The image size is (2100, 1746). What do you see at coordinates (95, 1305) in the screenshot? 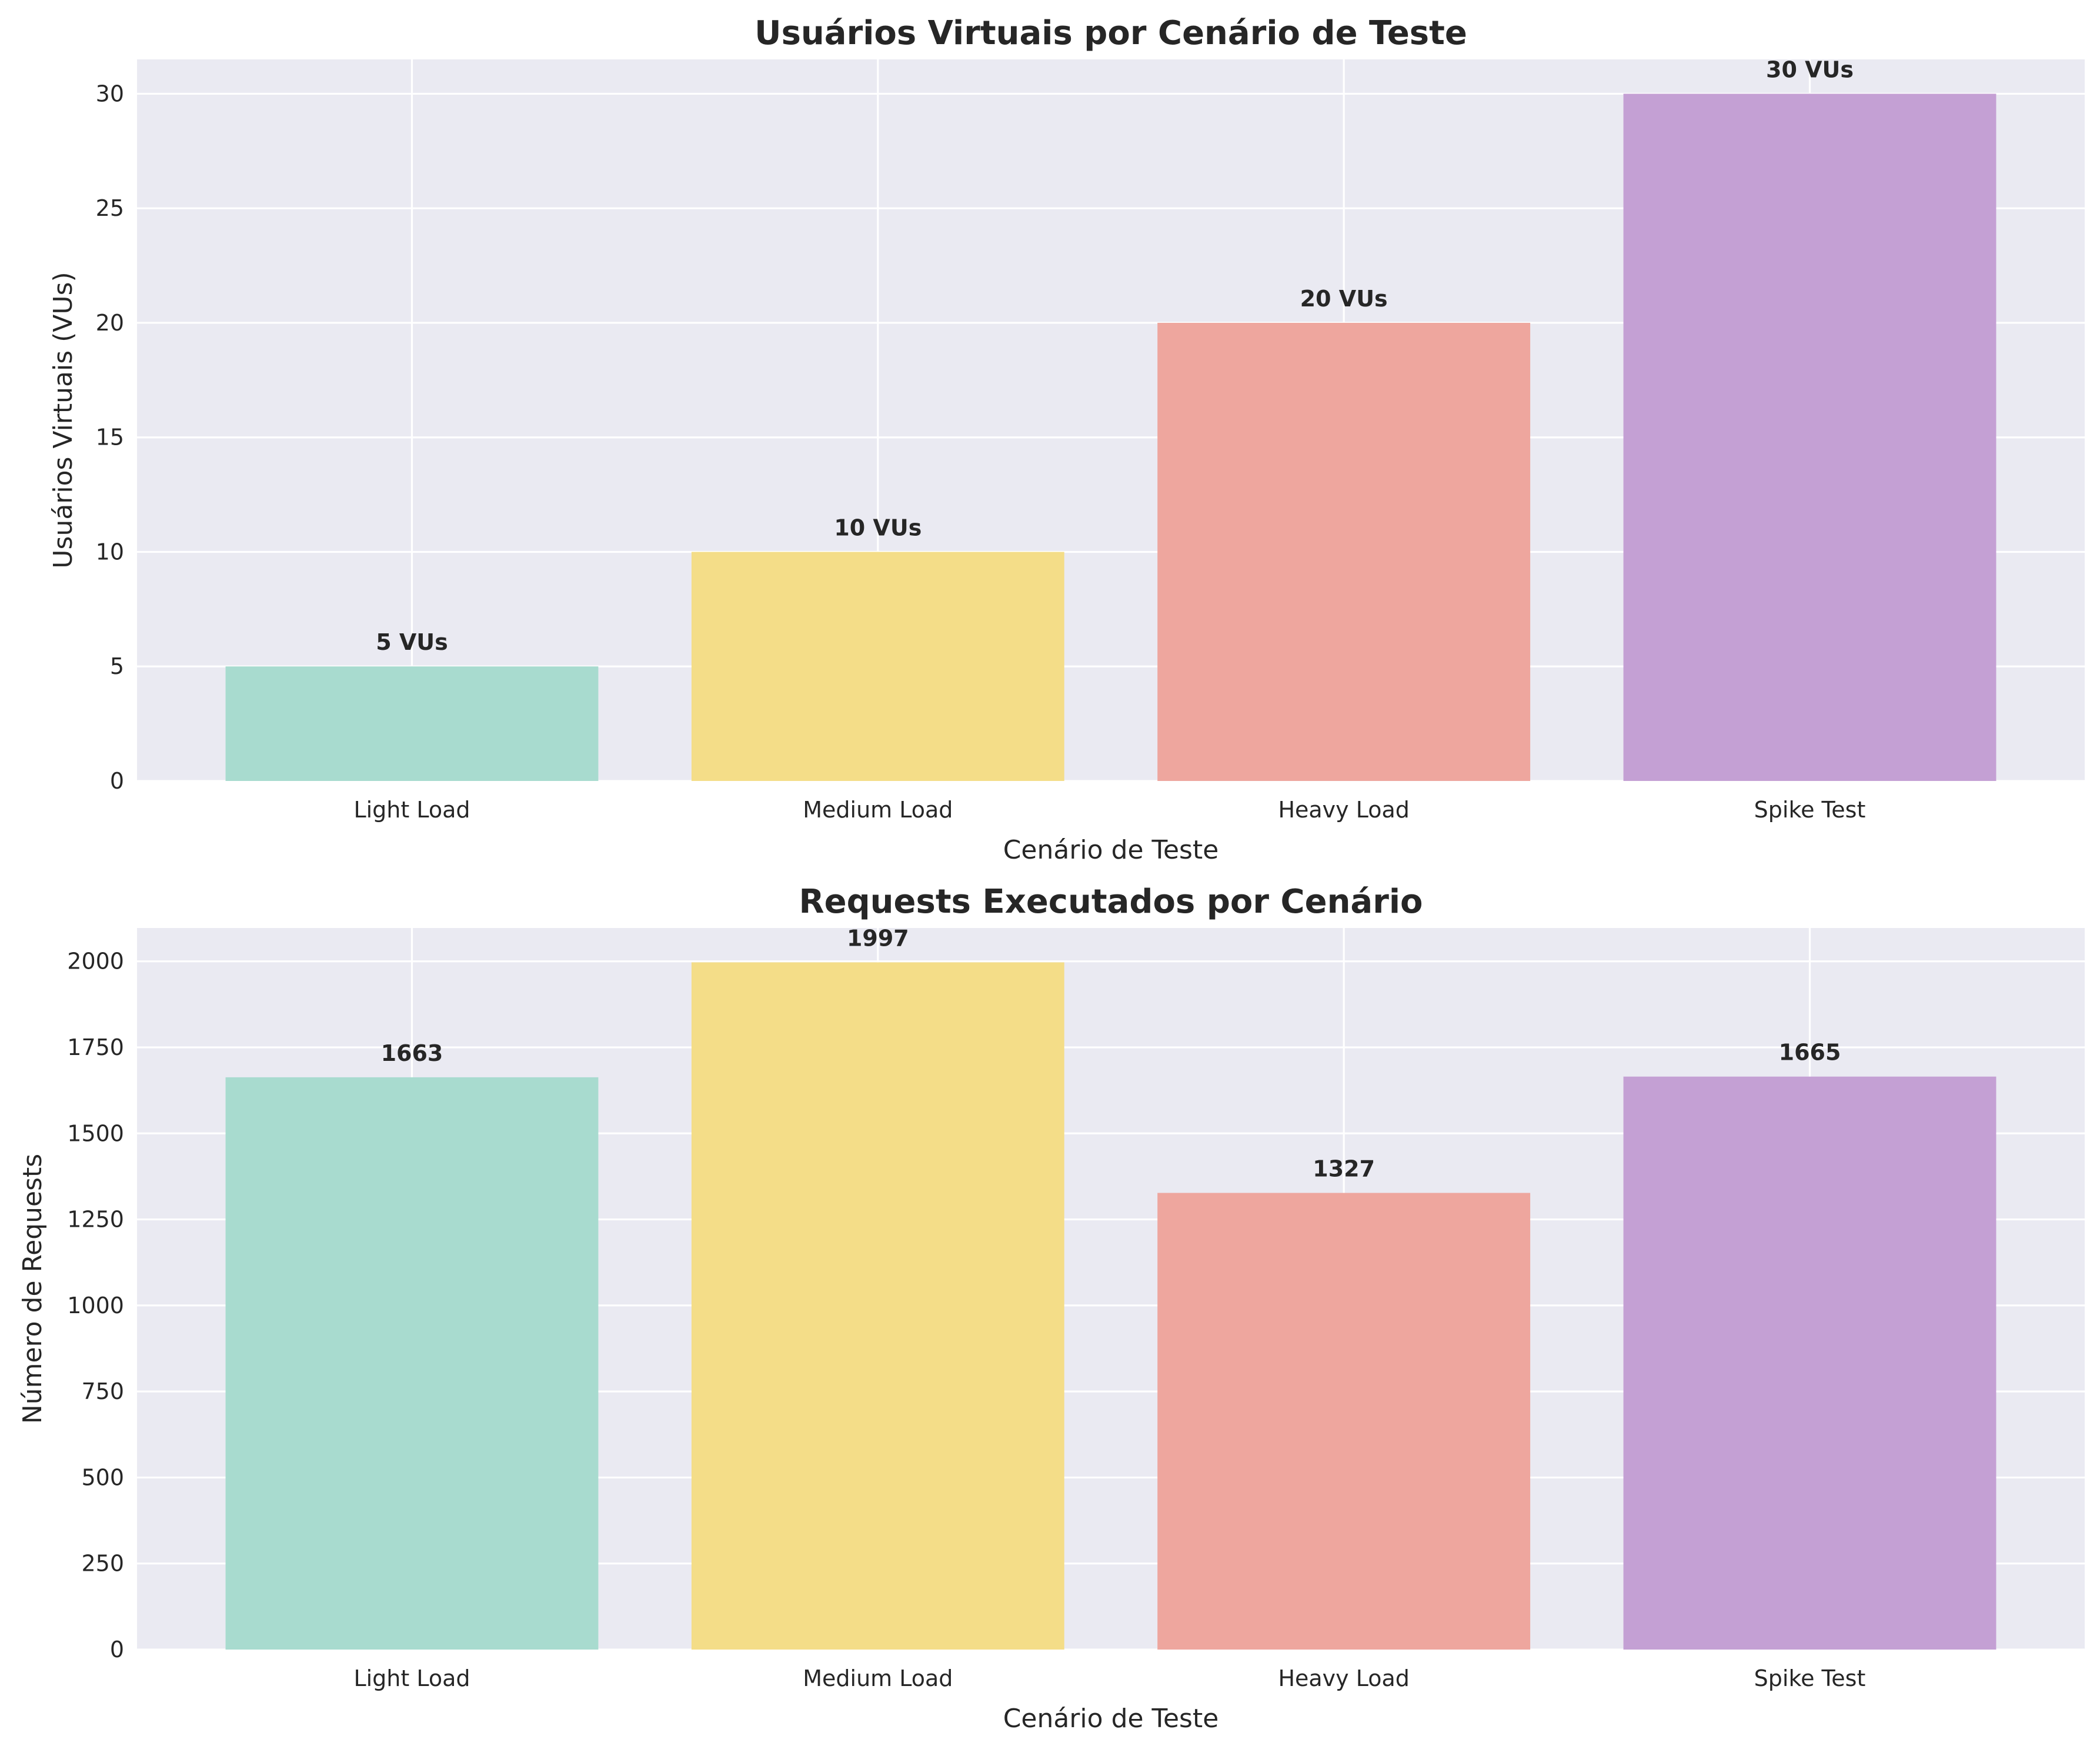
I see `y-tick-label: 1000` at bounding box center [95, 1305].